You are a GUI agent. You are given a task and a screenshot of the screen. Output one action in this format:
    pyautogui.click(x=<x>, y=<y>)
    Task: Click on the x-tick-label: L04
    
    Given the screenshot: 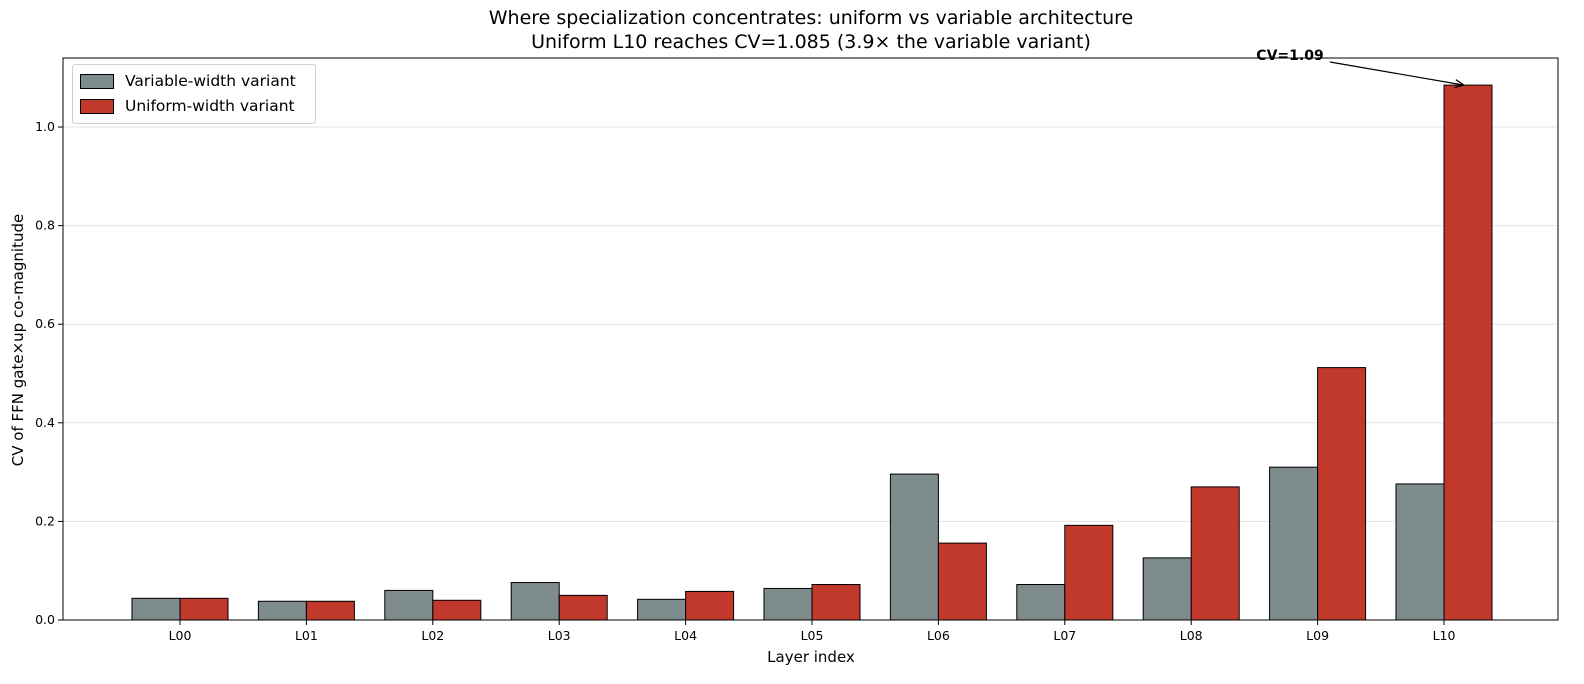 What is the action you would take?
    pyautogui.click(x=685, y=635)
    